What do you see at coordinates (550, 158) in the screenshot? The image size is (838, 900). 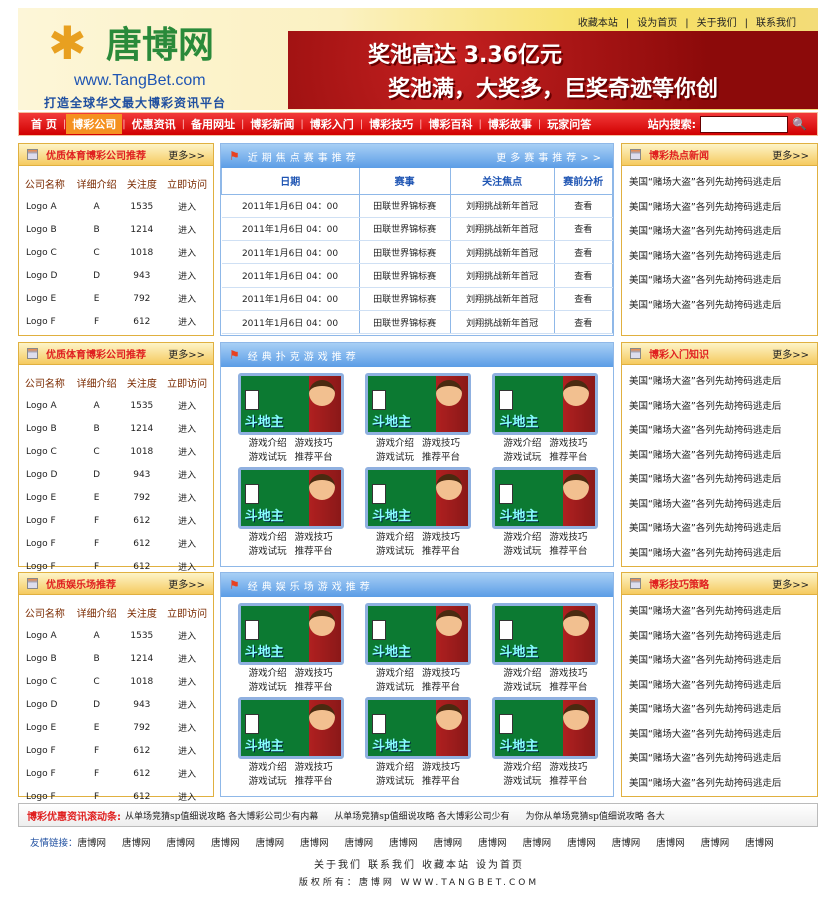 I see `more-link: 更多赛事推荐>>` at bounding box center [550, 158].